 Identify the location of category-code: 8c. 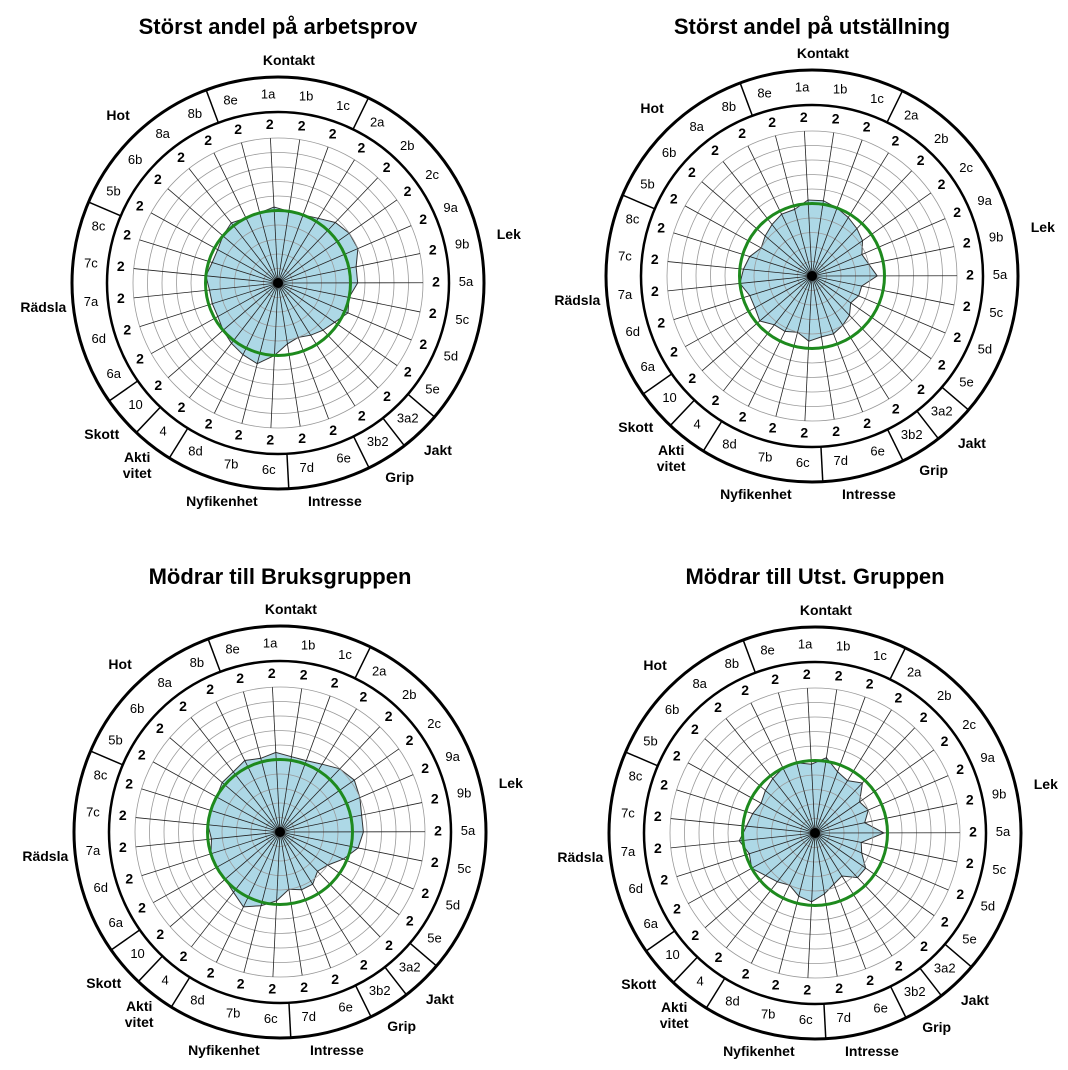
(99, 225).